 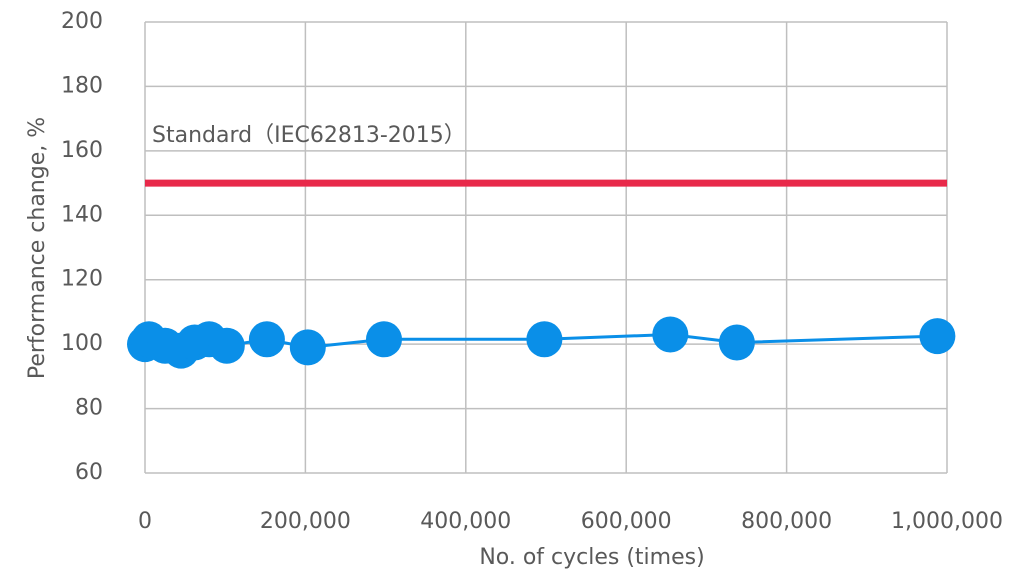 I want to click on y-tick-label: 140, so click(x=82, y=214).